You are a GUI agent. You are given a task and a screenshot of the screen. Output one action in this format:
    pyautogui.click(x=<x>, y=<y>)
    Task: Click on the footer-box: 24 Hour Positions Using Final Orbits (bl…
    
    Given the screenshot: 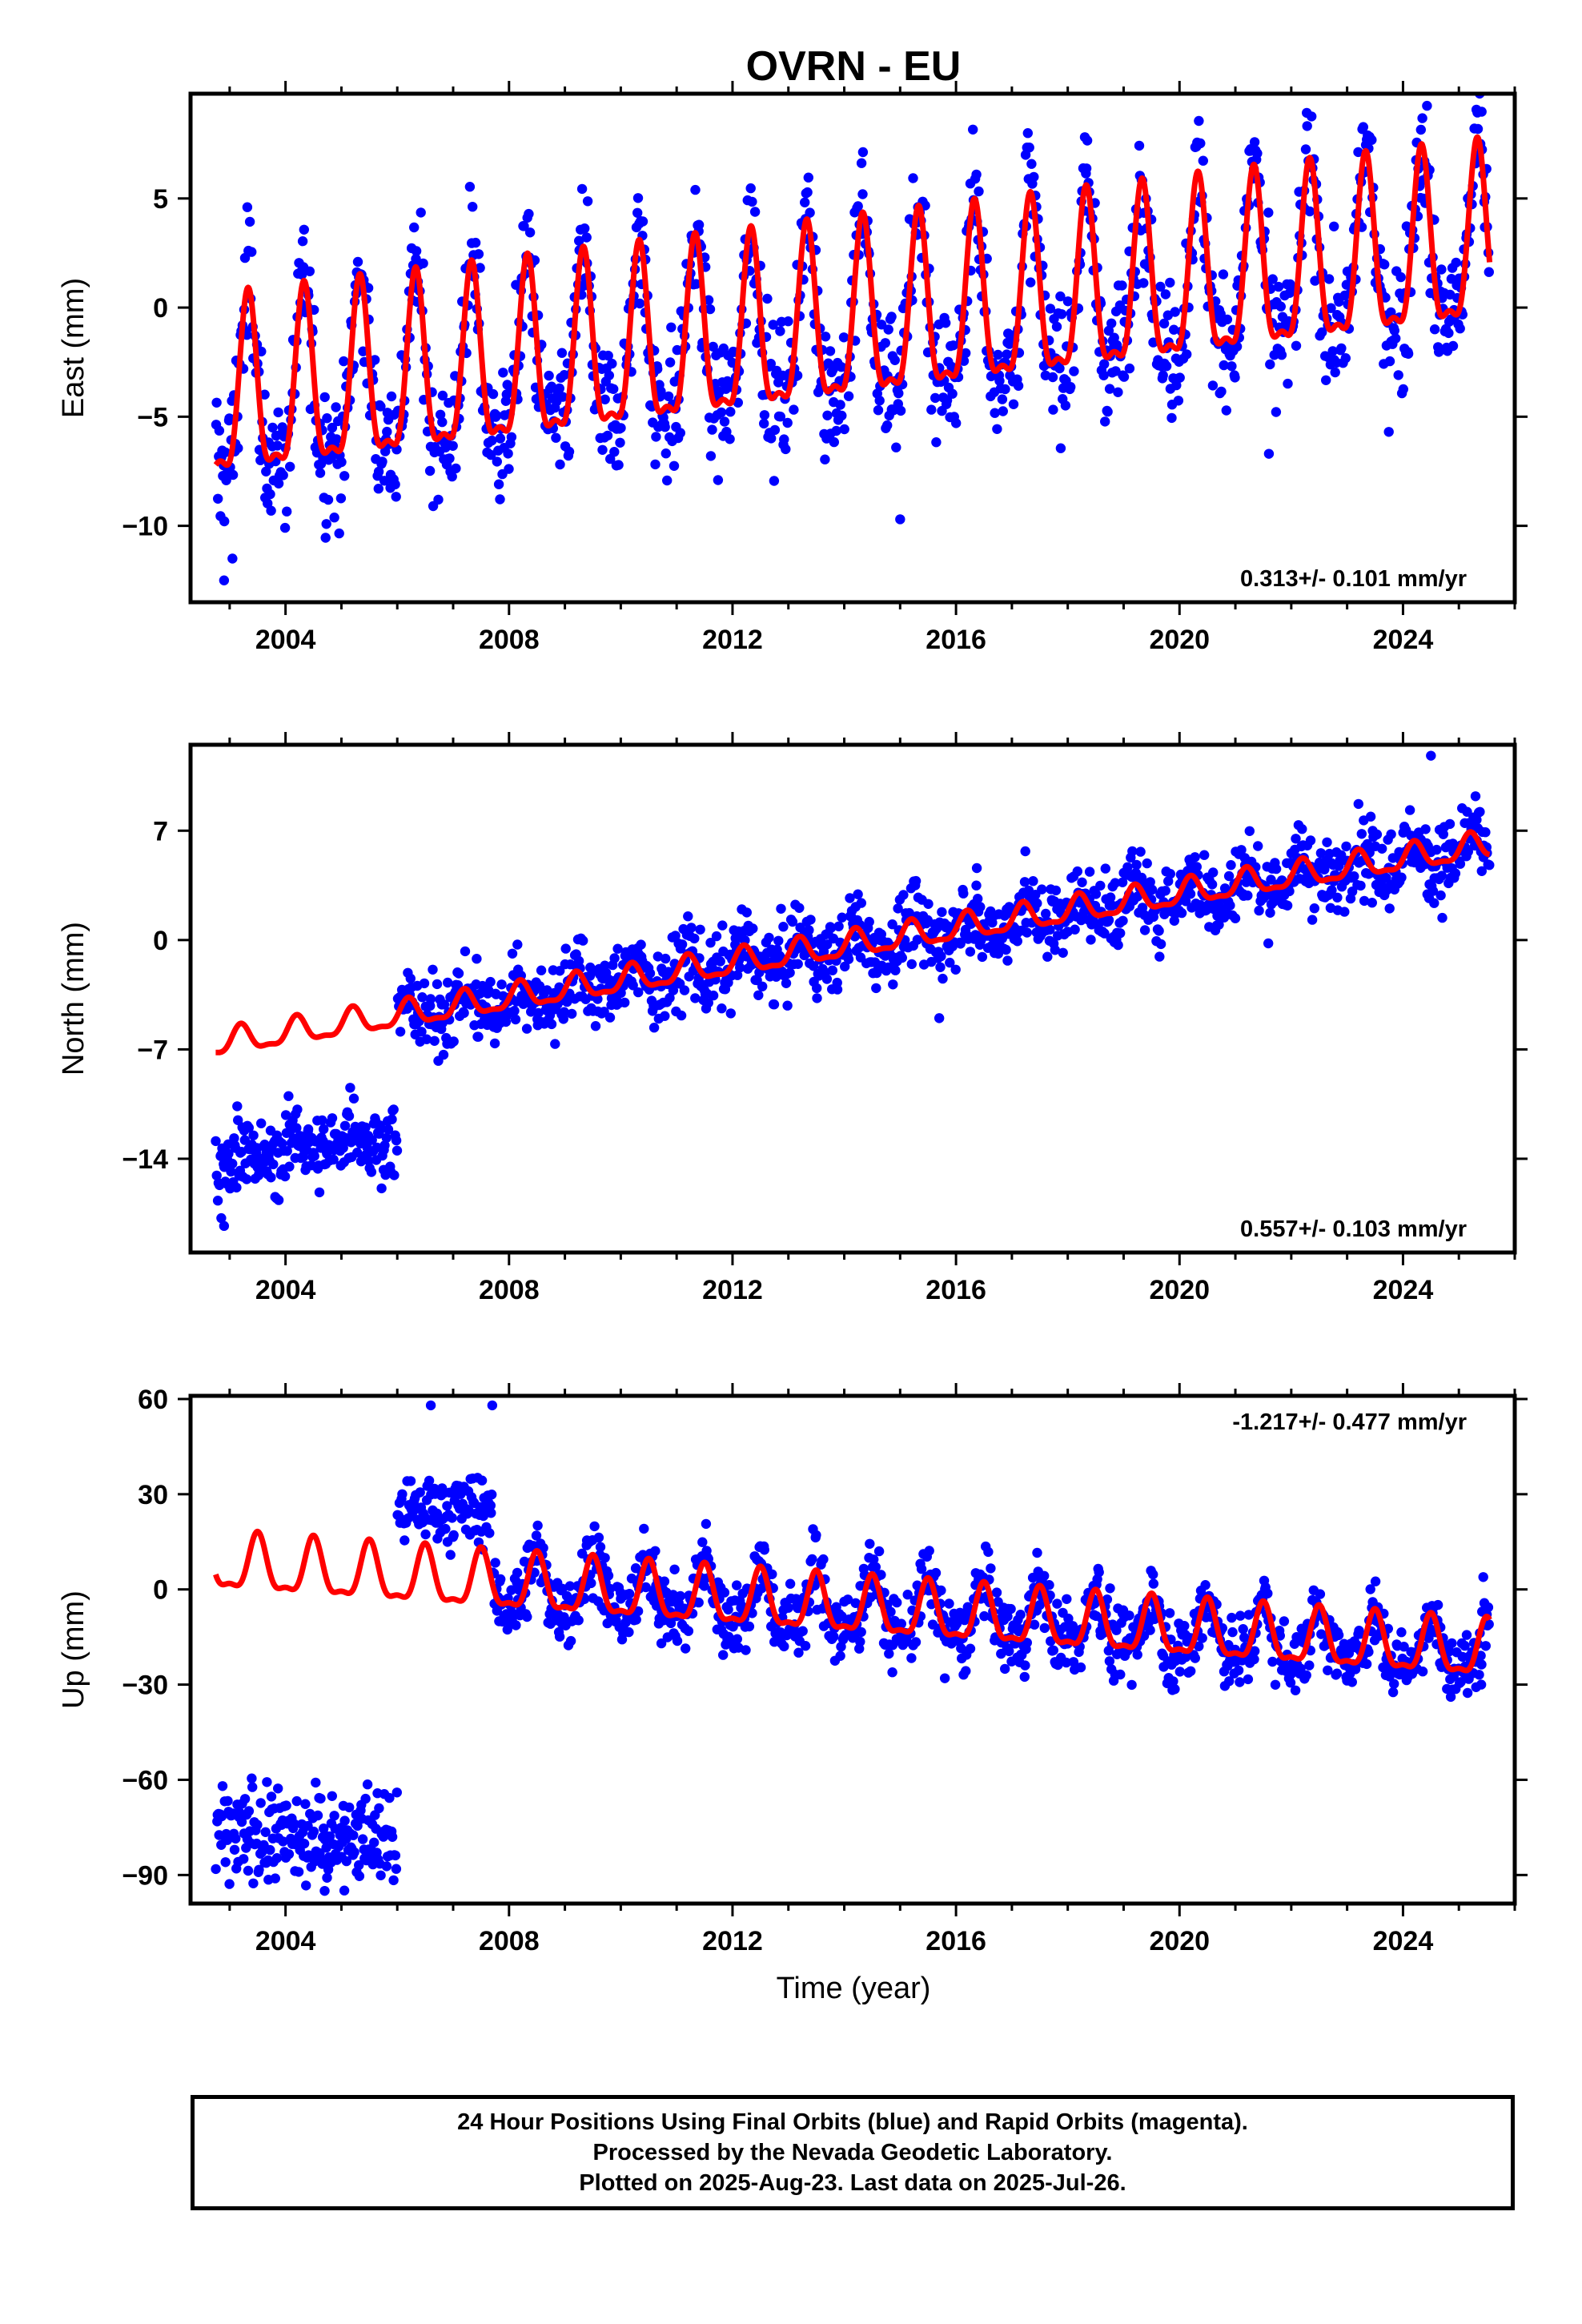 What is the action you would take?
    pyautogui.click(x=853, y=2152)
    